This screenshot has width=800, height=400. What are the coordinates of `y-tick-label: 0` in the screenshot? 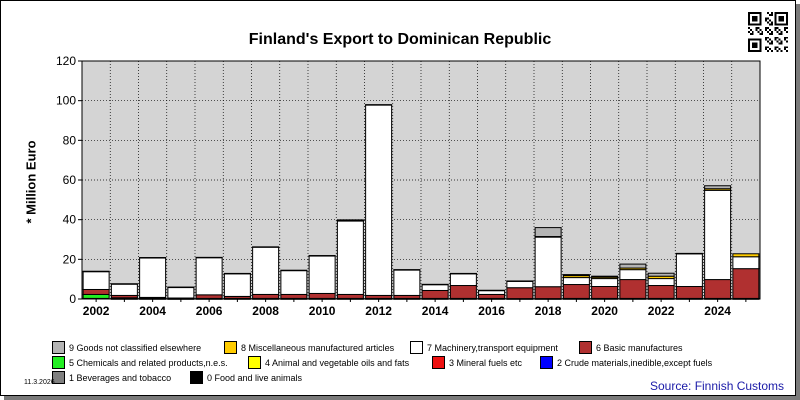 It's located at (72, 299).